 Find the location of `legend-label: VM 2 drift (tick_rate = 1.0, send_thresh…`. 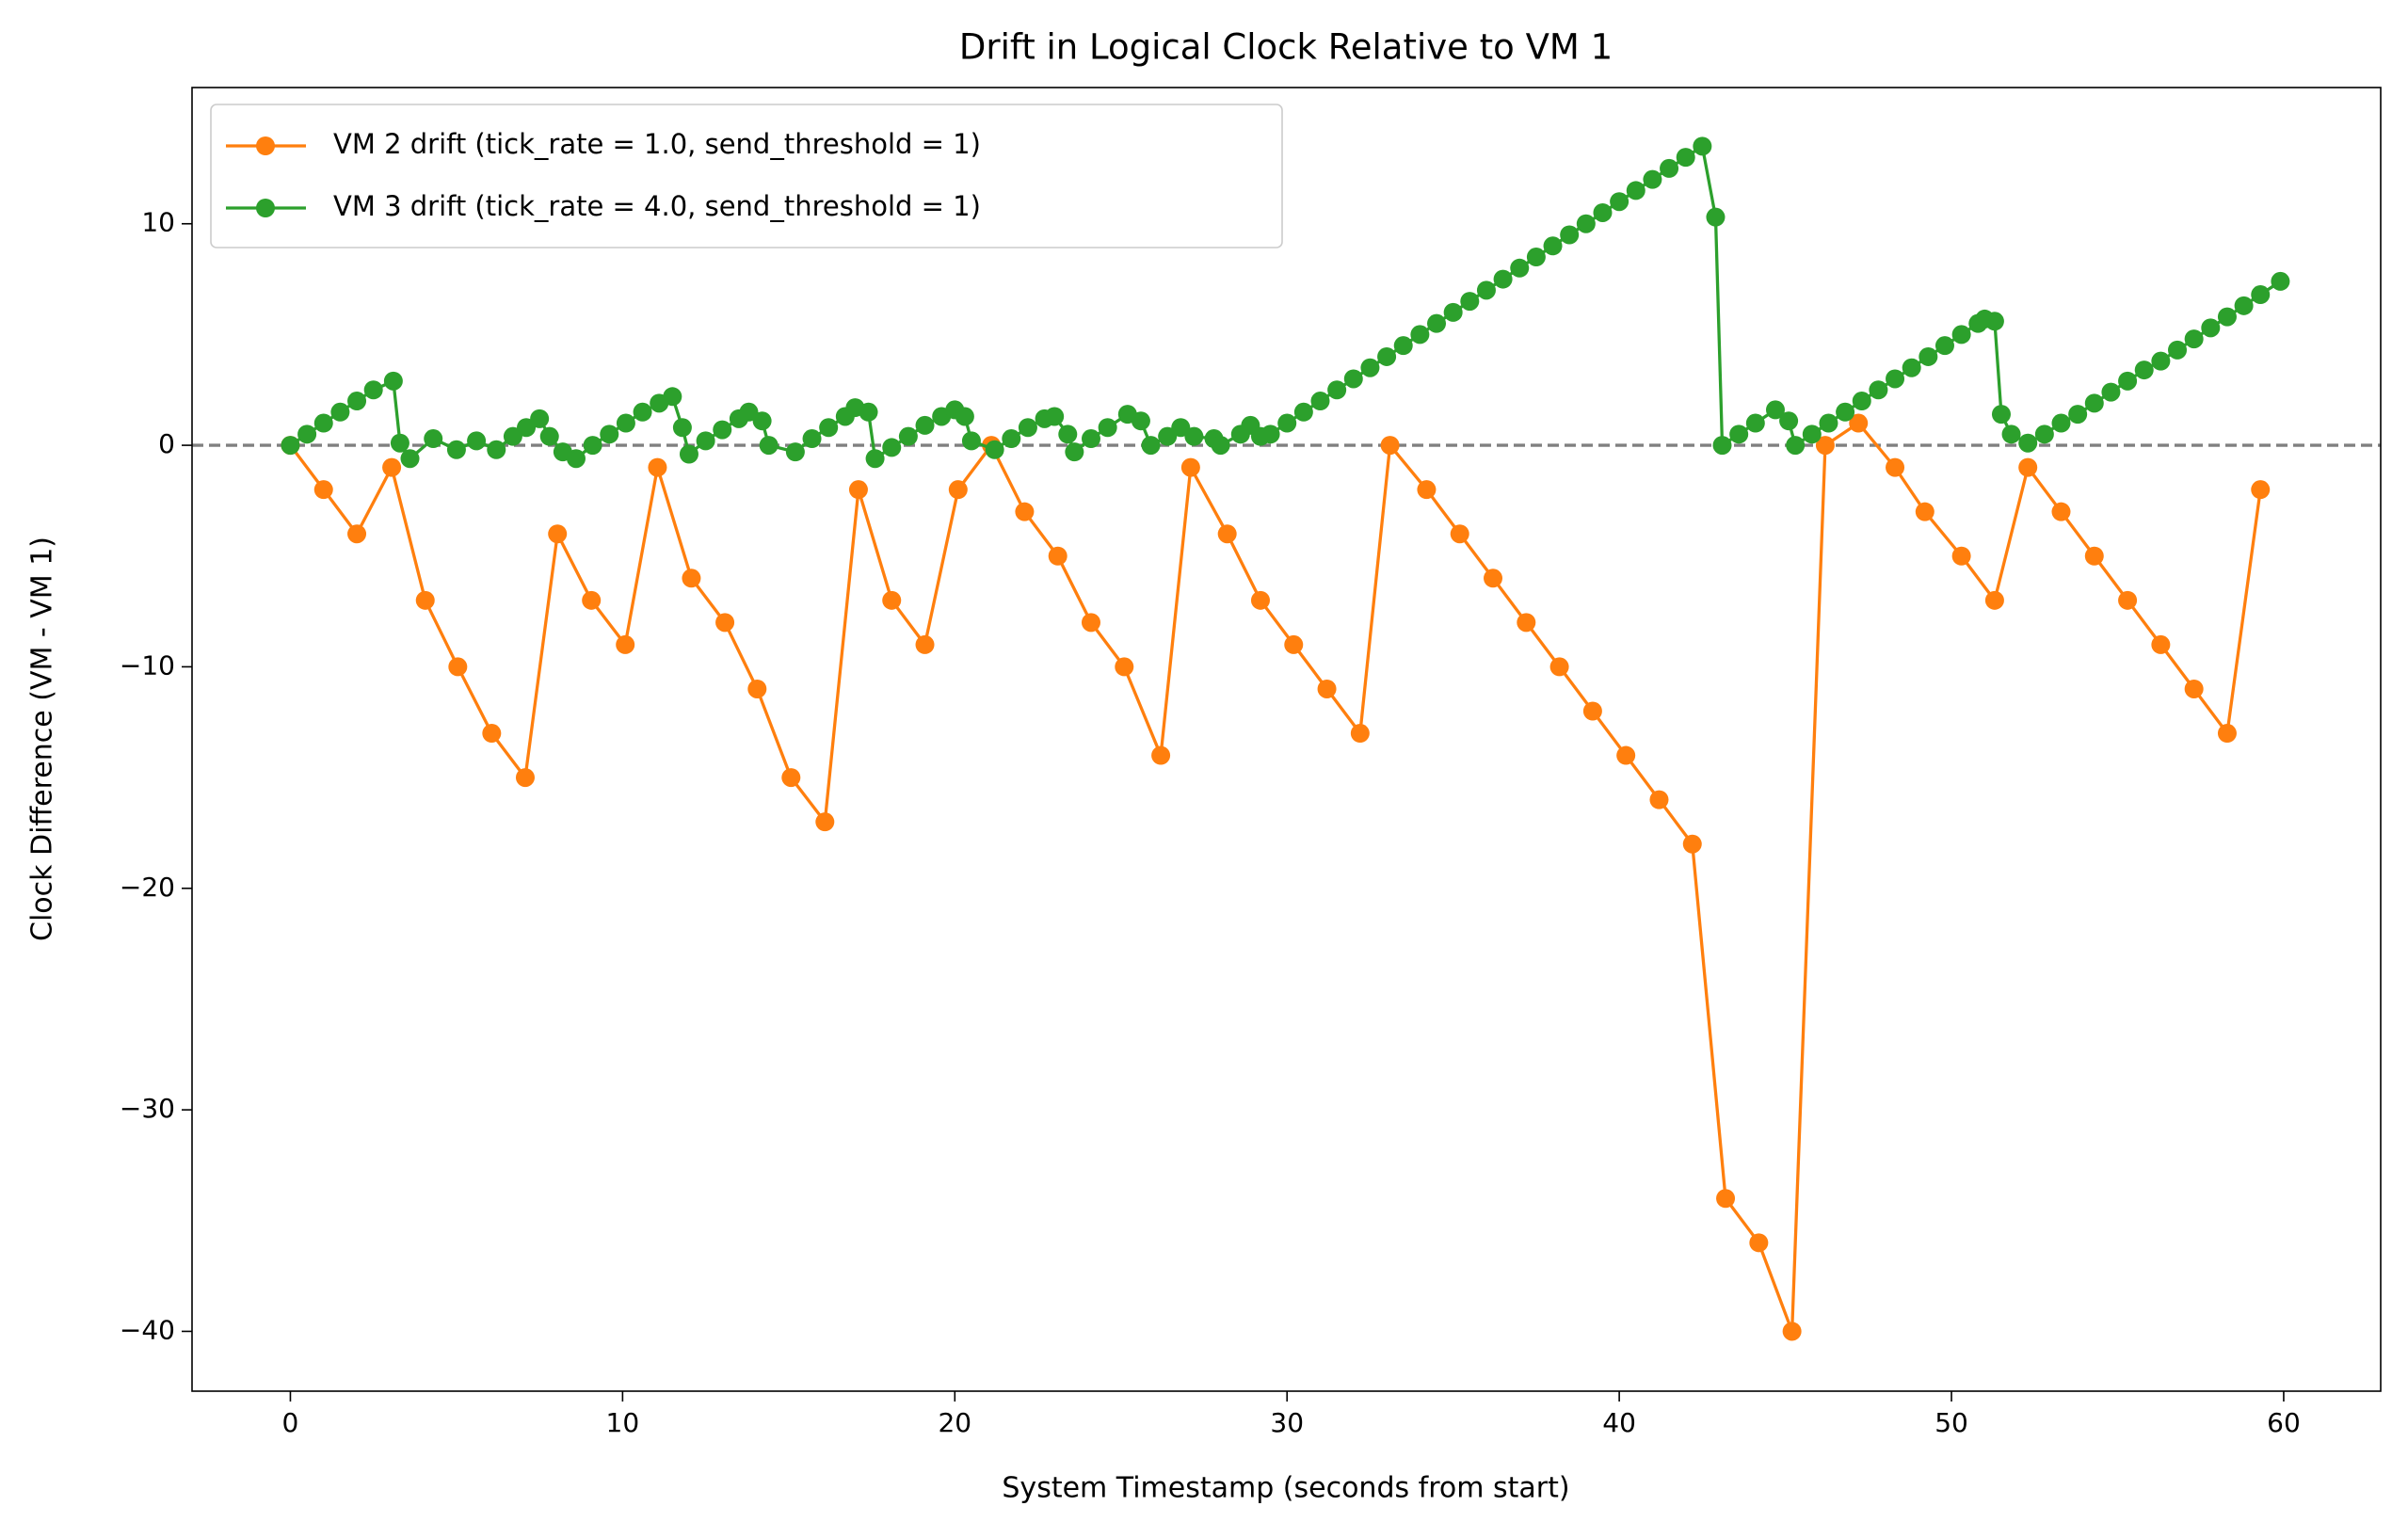

legend-label: VM 2 drift (tick_rate = 1.0, send_thresh… is located at coordinates (657, 144).